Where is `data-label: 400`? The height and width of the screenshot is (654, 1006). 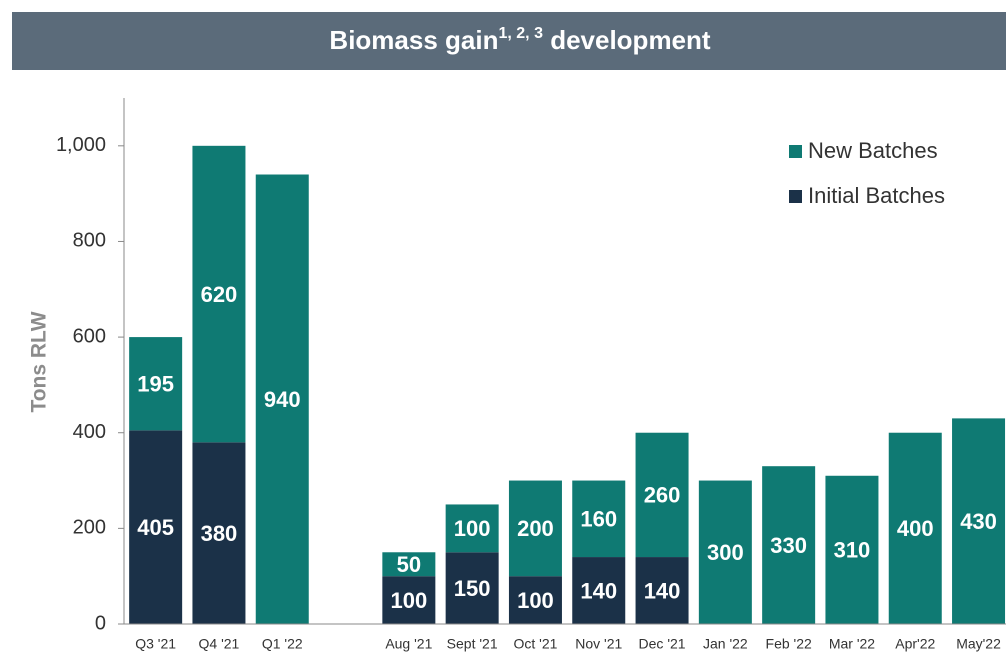
data-label: 400 is located at coordinates (915, 528).